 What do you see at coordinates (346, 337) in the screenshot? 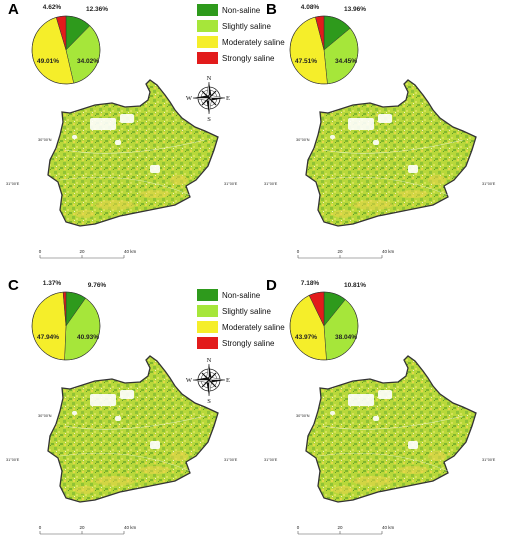
I see `pie-label-slightly-saline: 38.04%` at bounding box center [346, 337].